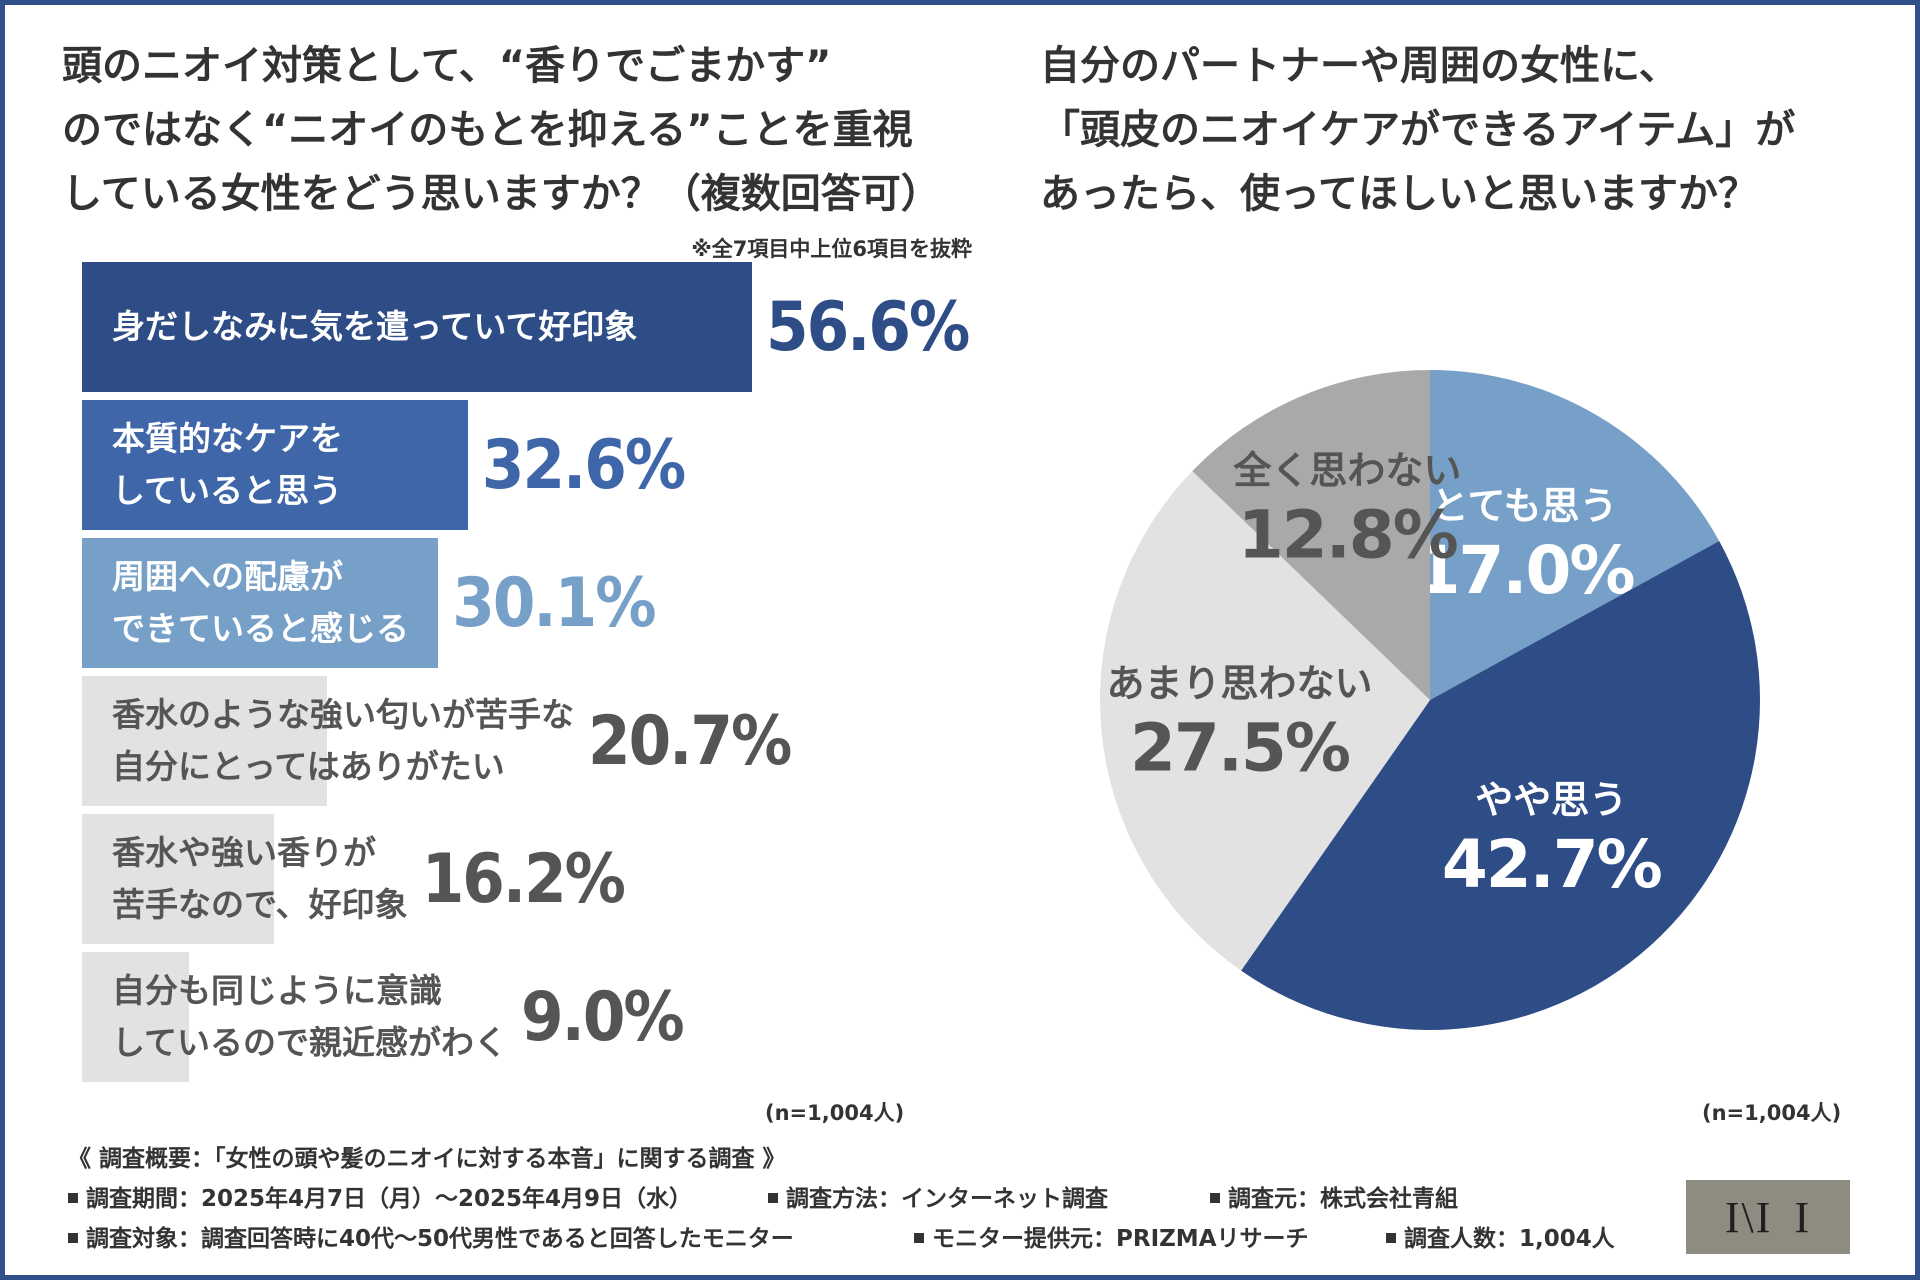 This screenshot has height=1280, width=1920. I want to click on pie-chart-title-line: 自分のパートナーや周囲の女性に、, so click(1359, 66).